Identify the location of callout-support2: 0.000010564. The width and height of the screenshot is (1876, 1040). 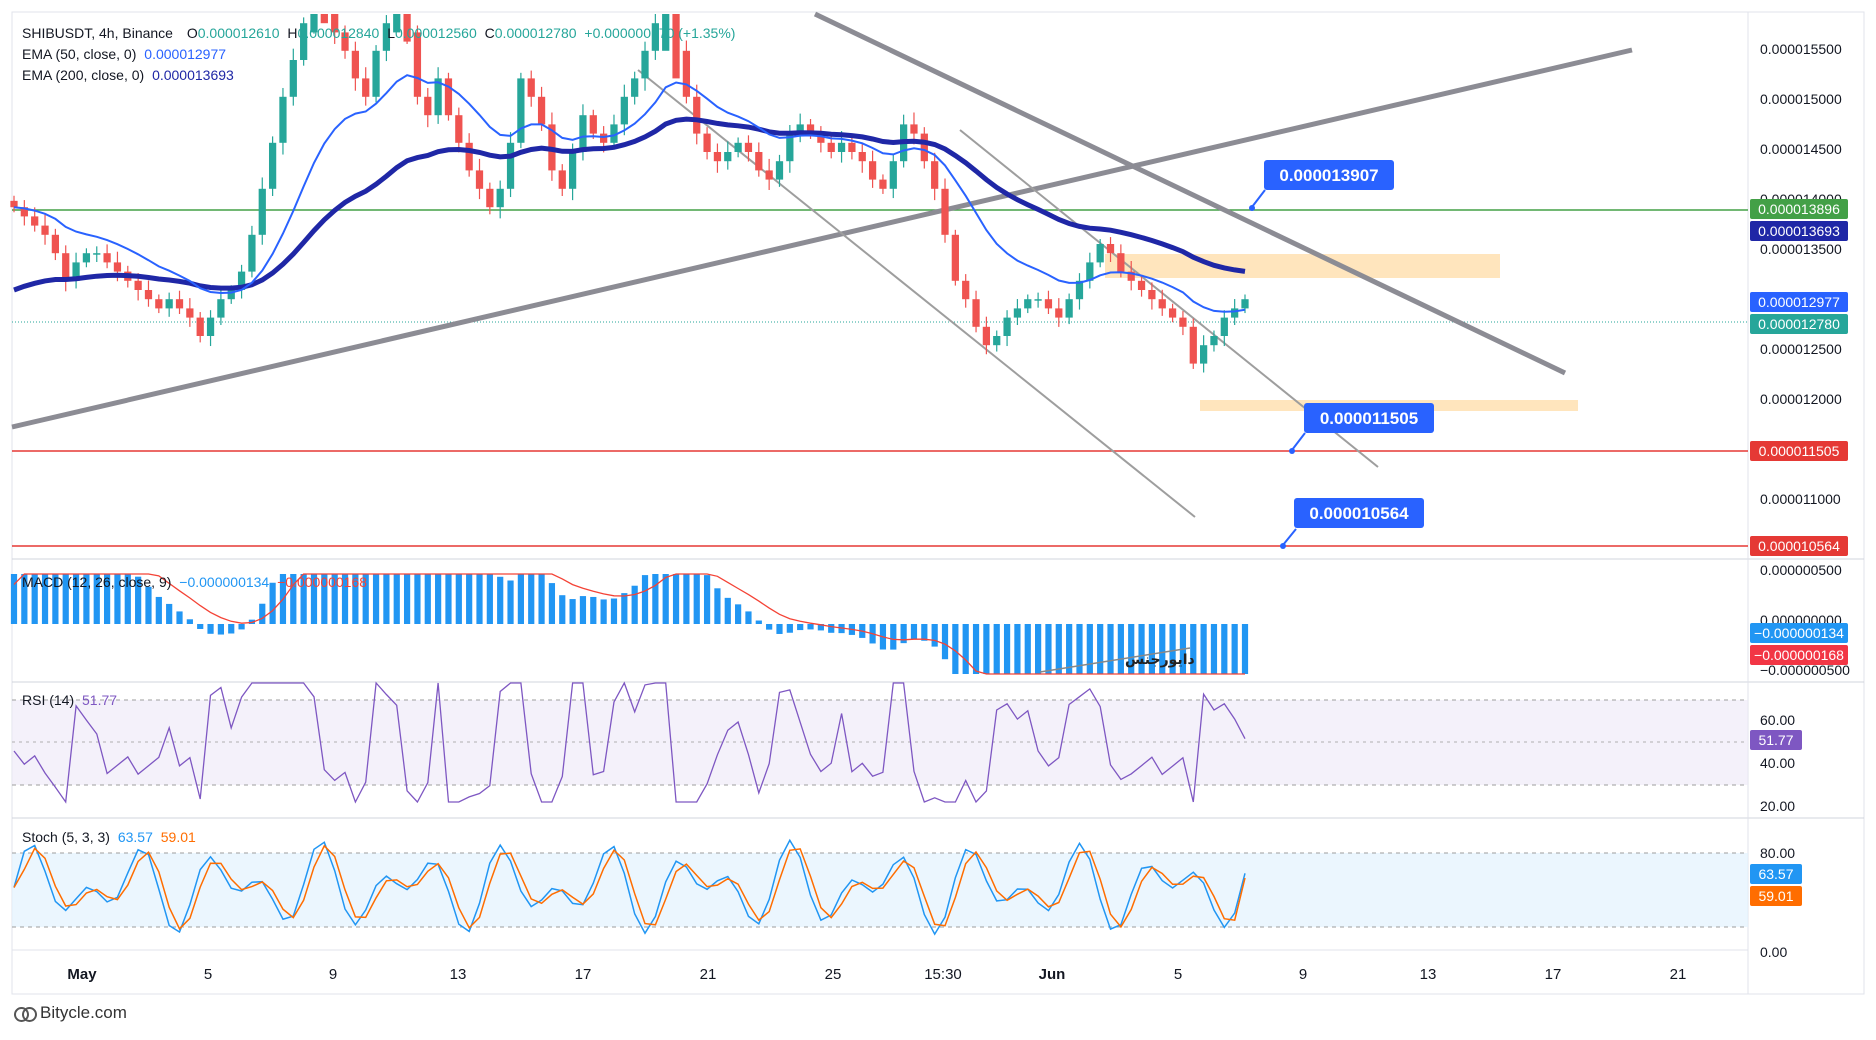
(1352, 523).